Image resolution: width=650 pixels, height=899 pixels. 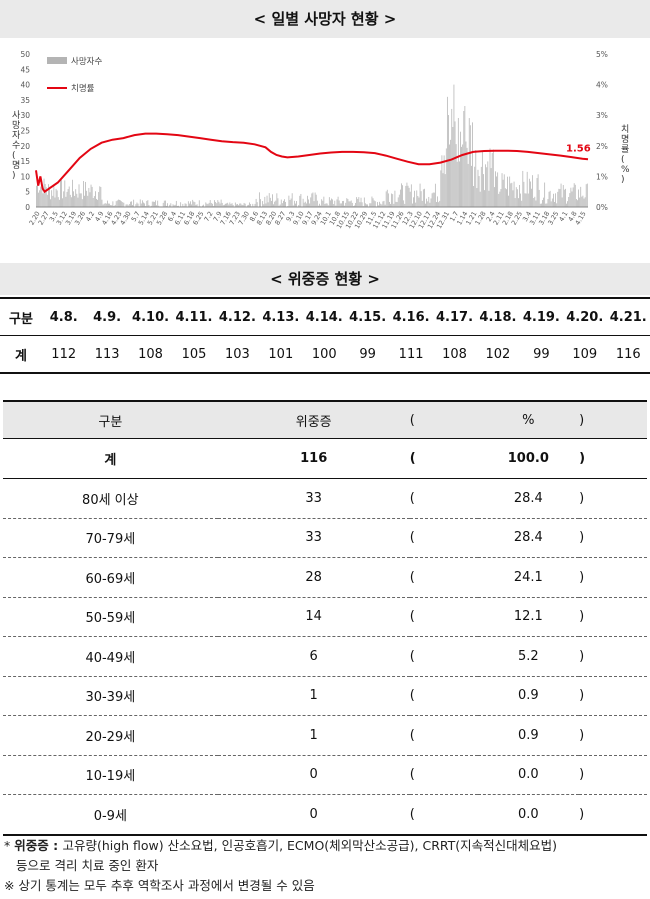 I want to click on age-row: 70-79세 33(28.4), so click(x=325, y=538).